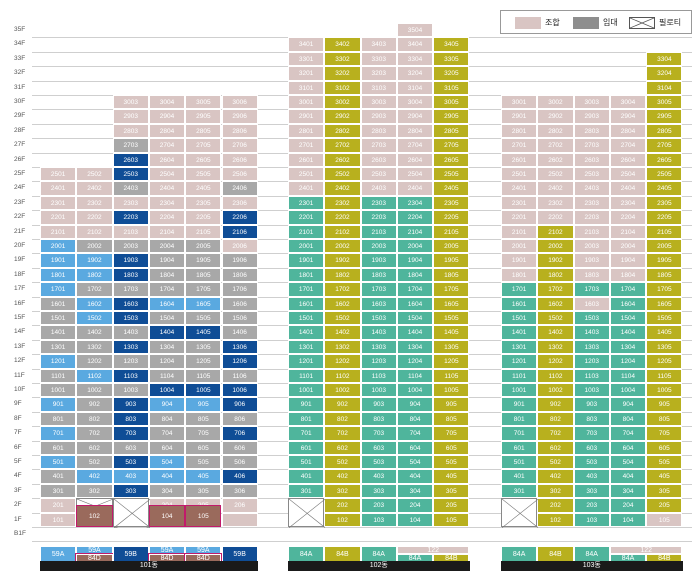  I want to click on unit-cell: 2301, so click(519, 203).